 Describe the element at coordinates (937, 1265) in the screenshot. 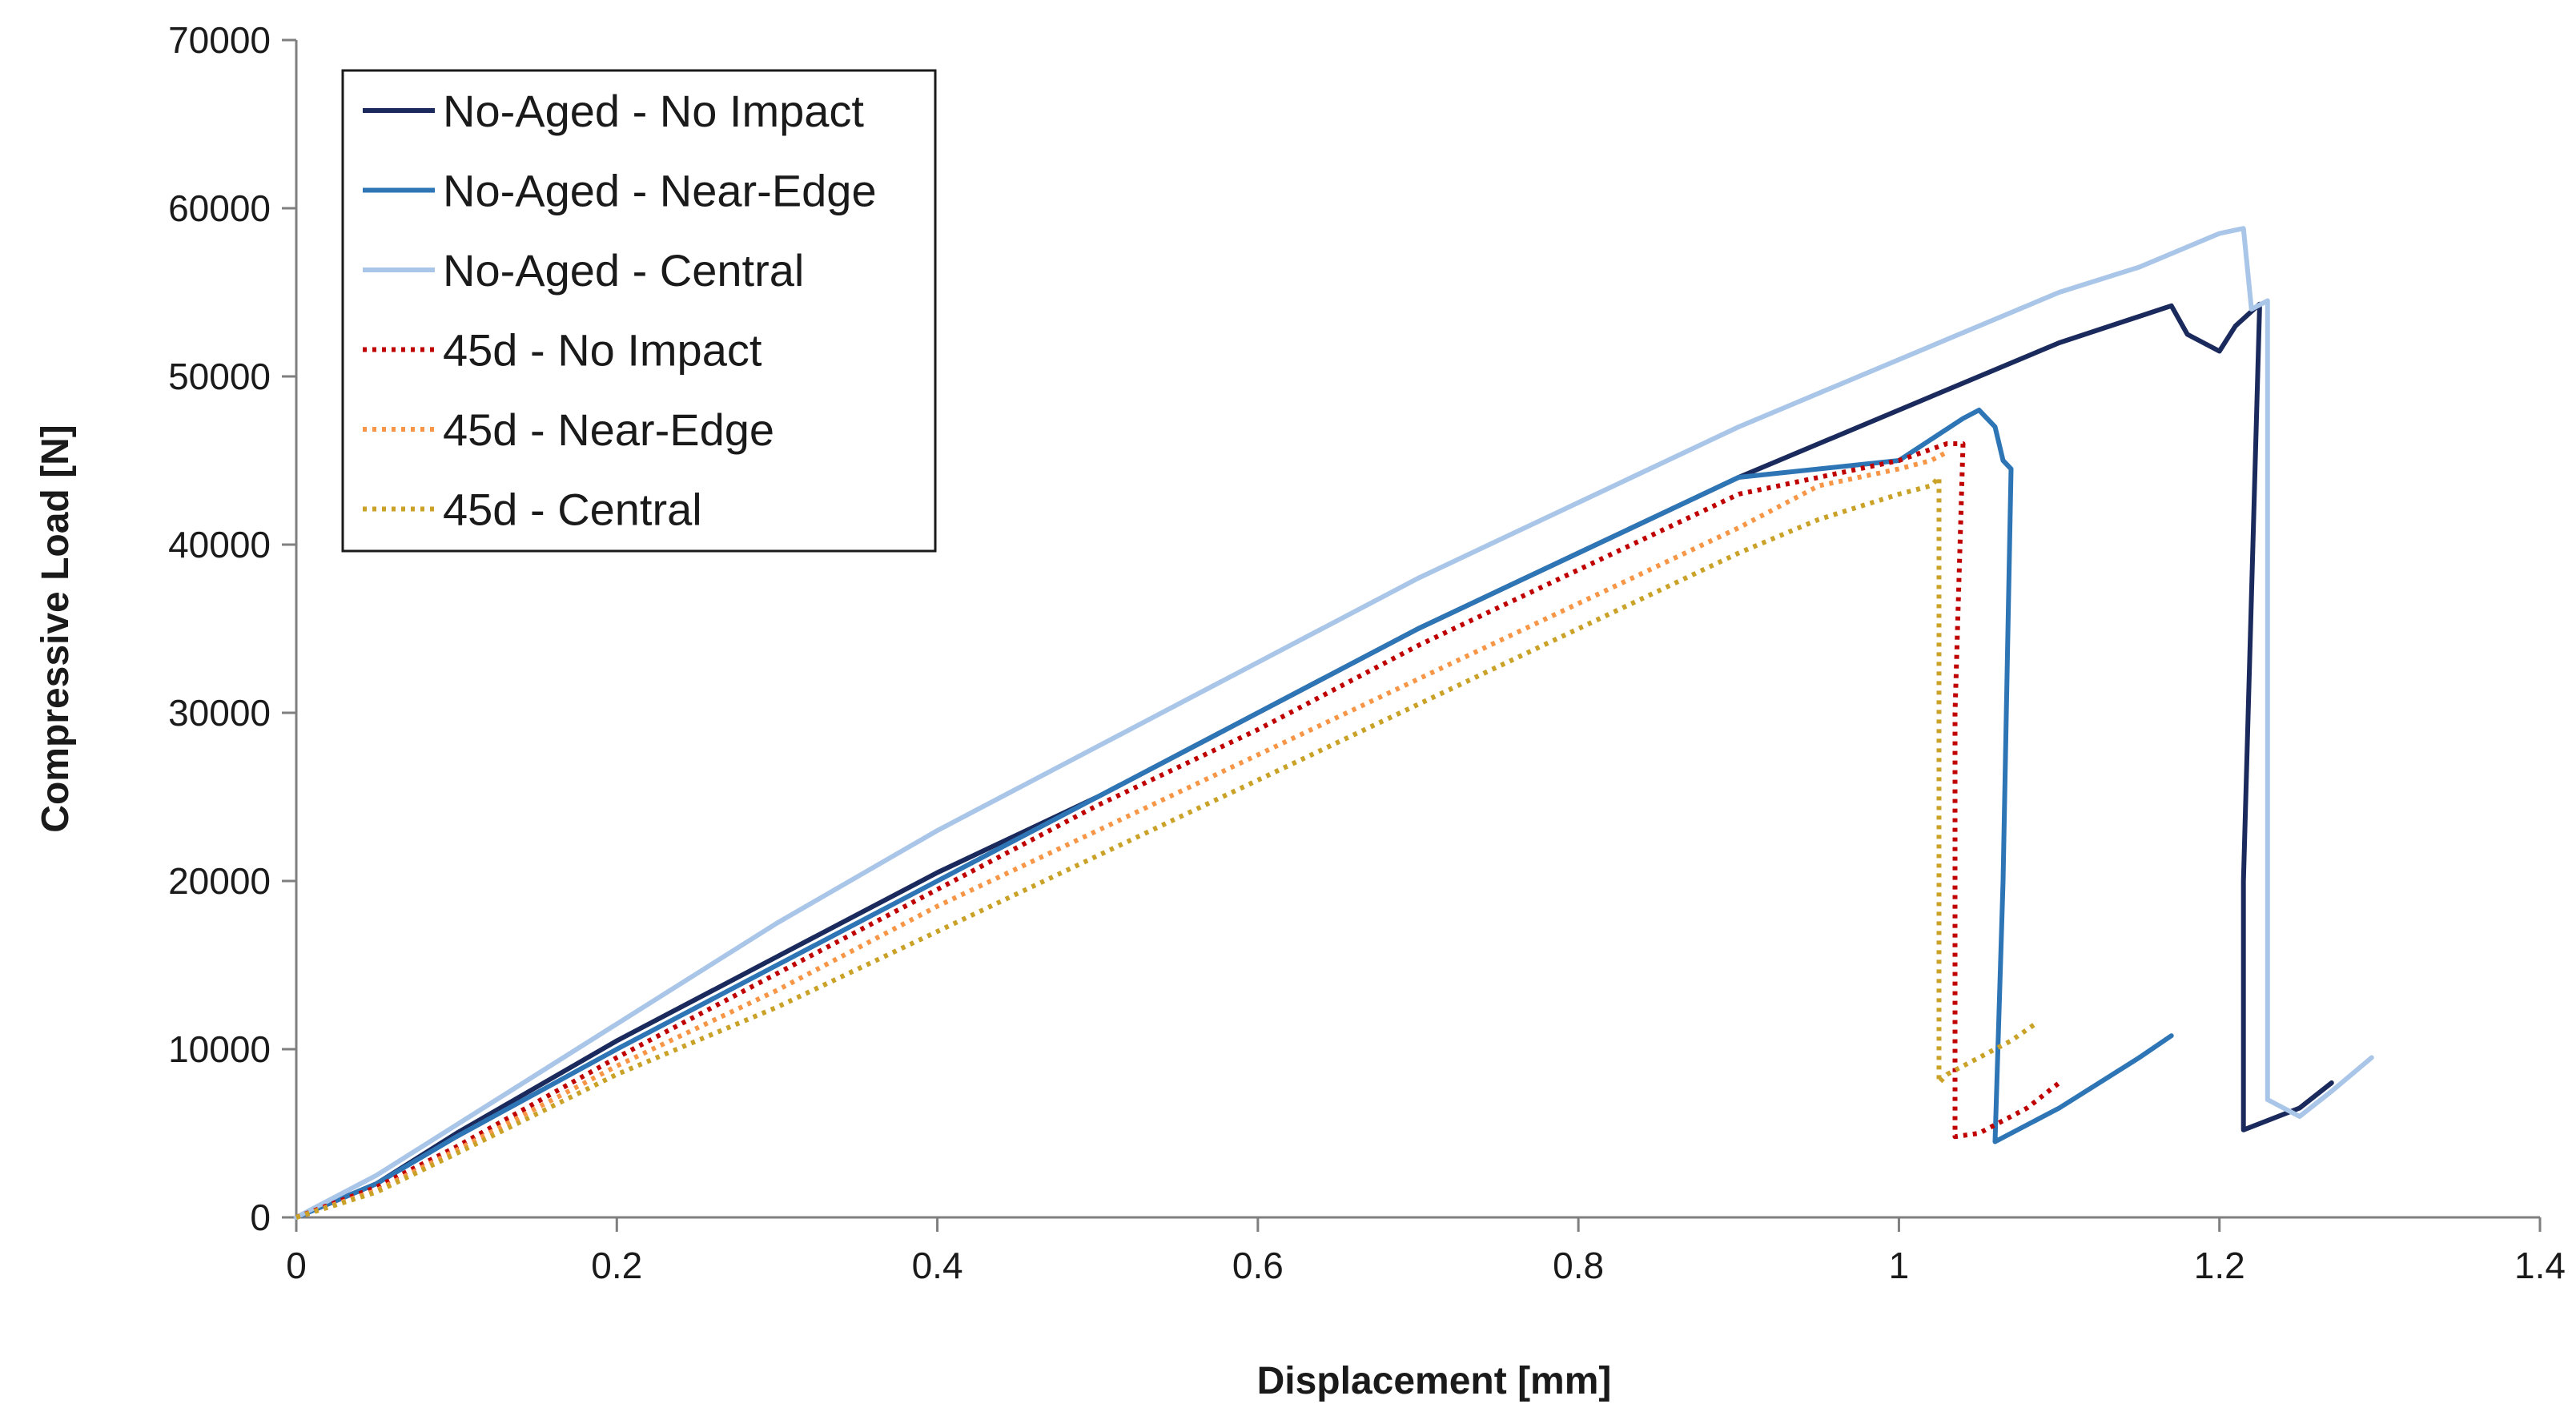

I see `x-tick-label: 0.4` at that location.